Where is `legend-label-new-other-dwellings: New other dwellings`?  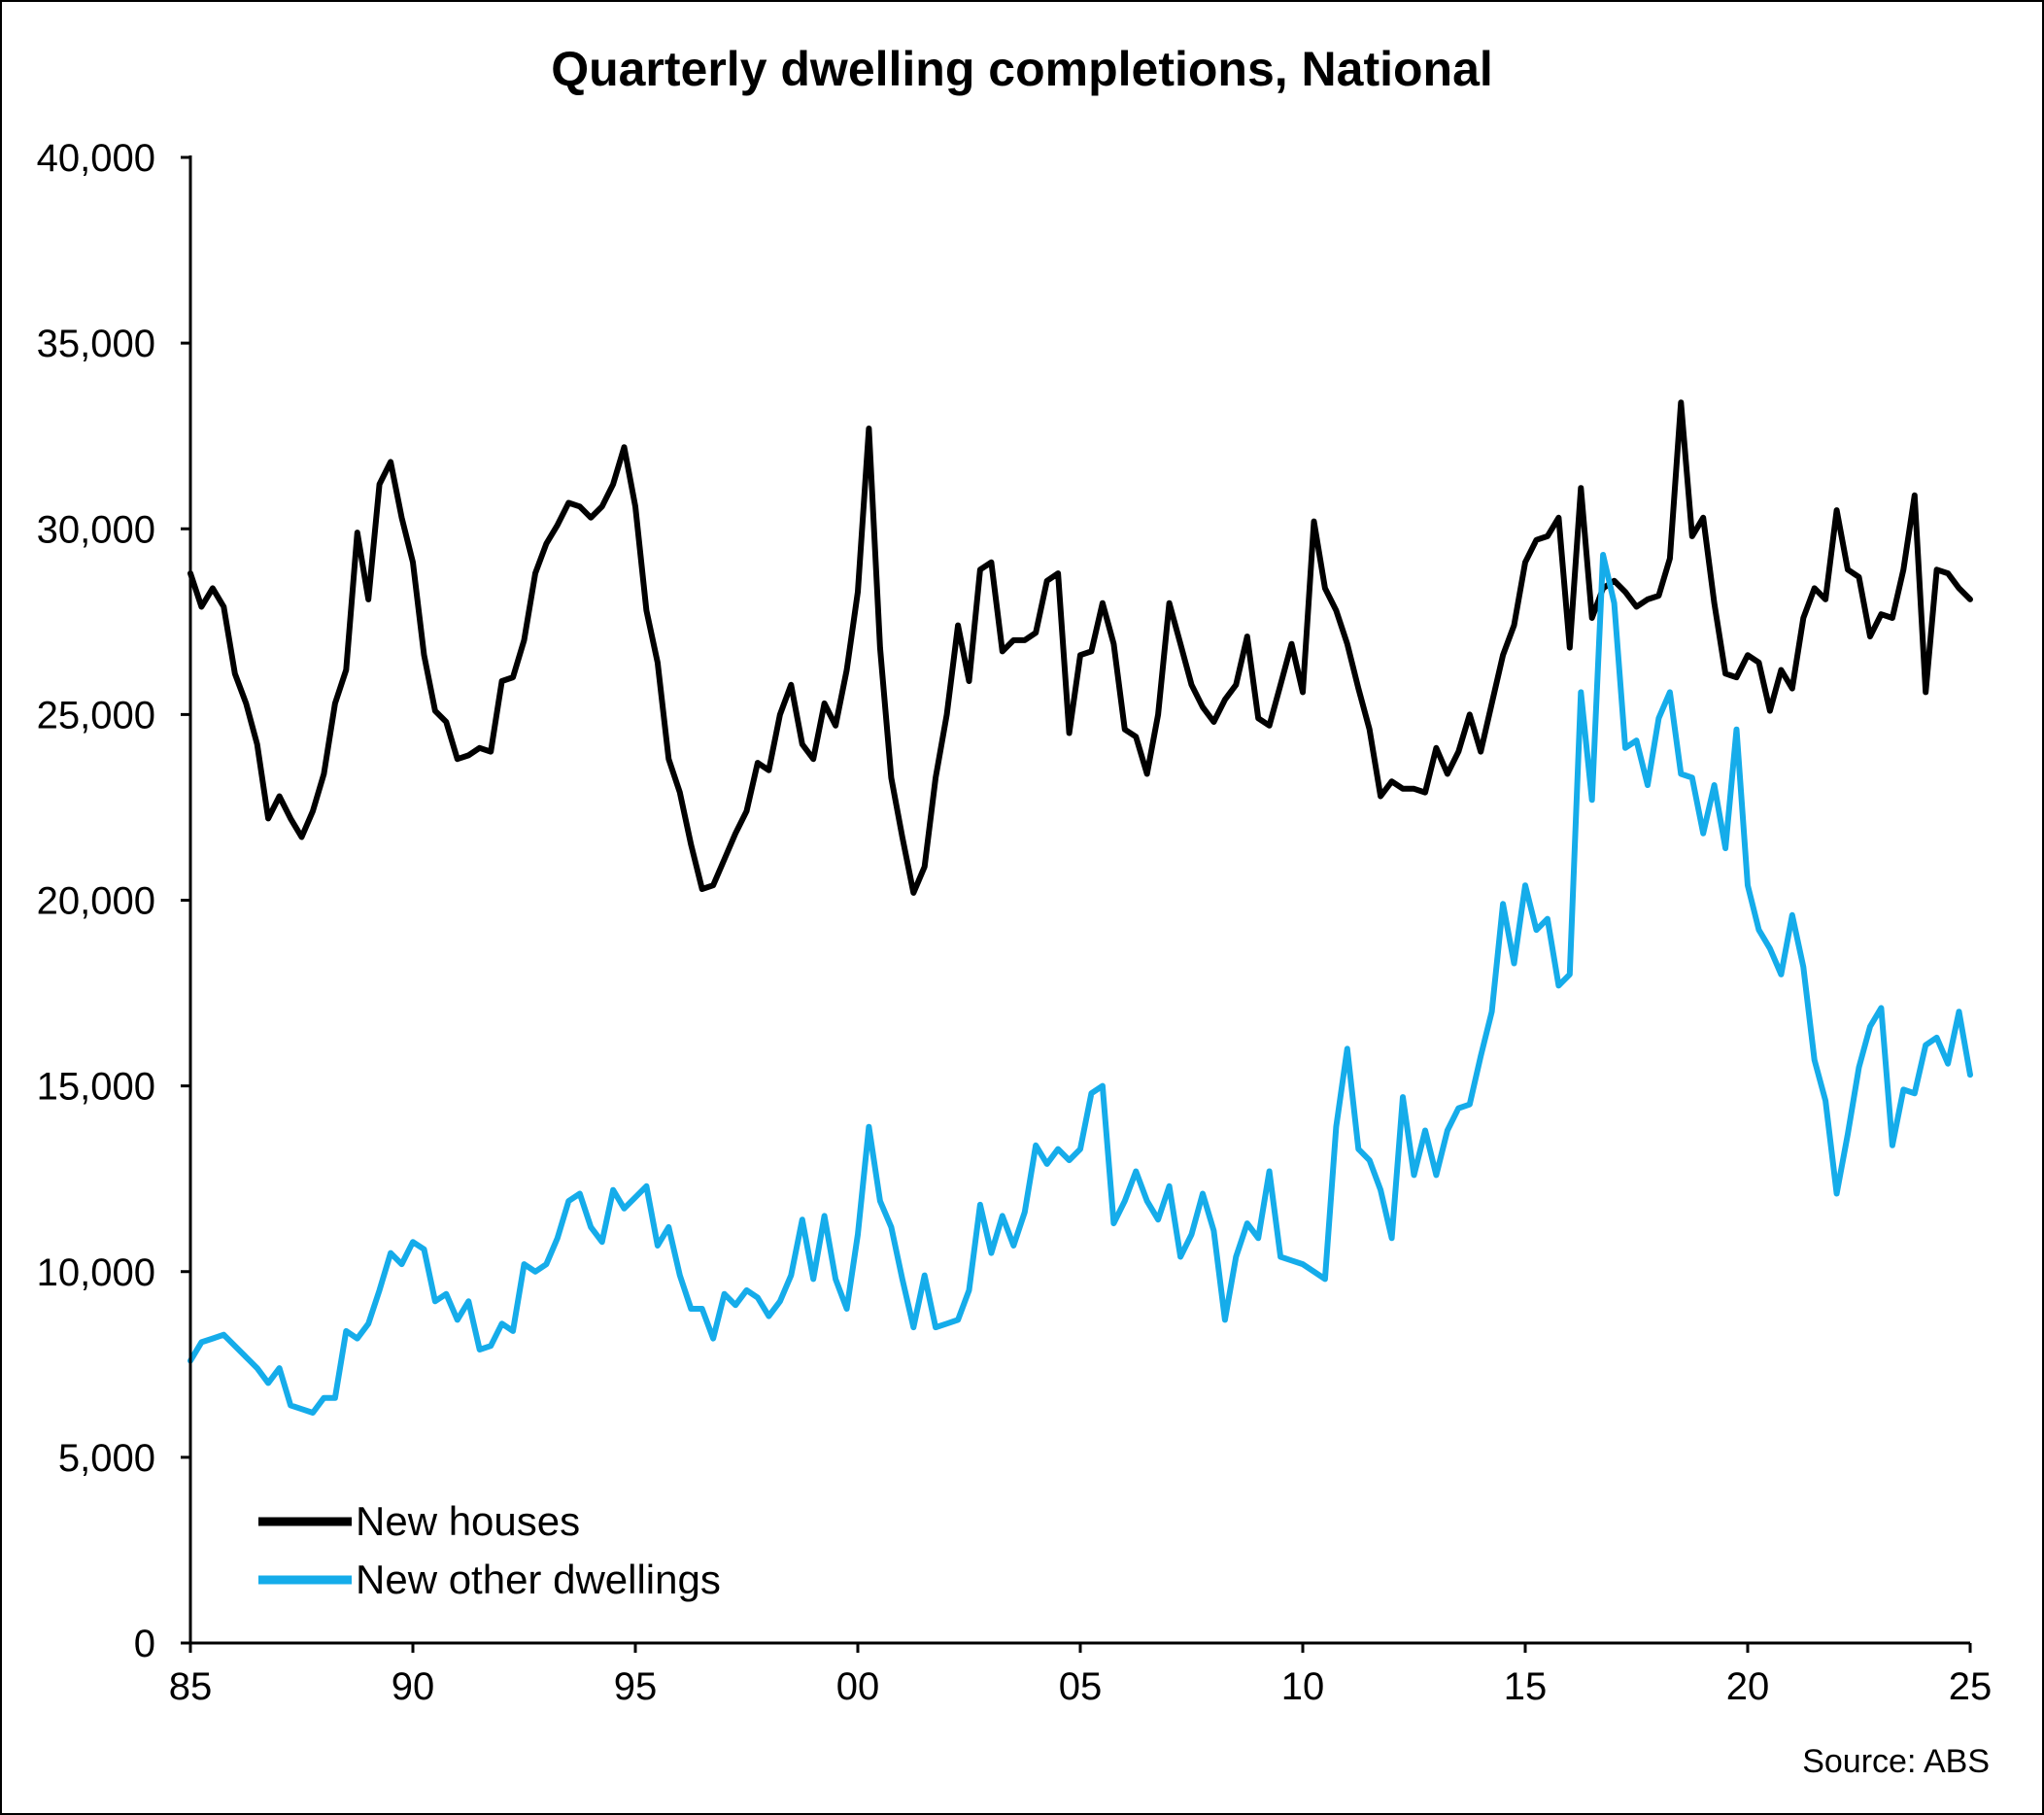 legend-label-new-other-dwellings: New other dwellings is located at coordinates (539, 1579).